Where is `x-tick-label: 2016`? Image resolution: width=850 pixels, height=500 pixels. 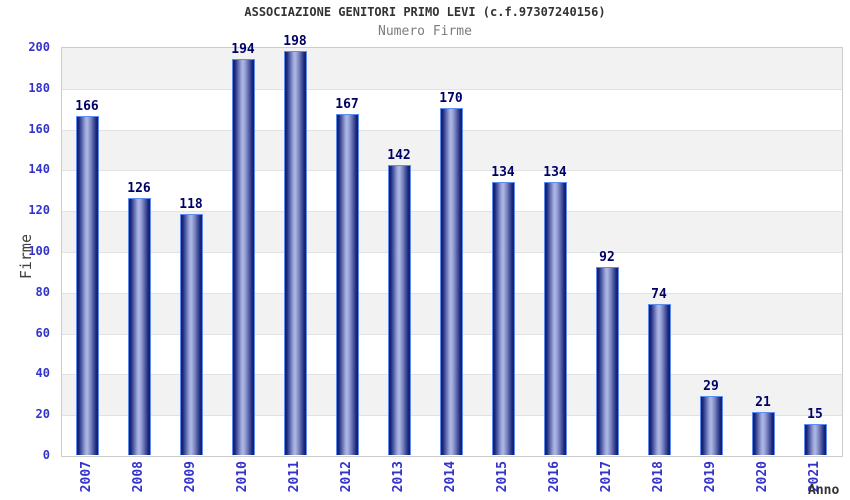
x-tick-label: 2016 is located at coordinates (554, 477).